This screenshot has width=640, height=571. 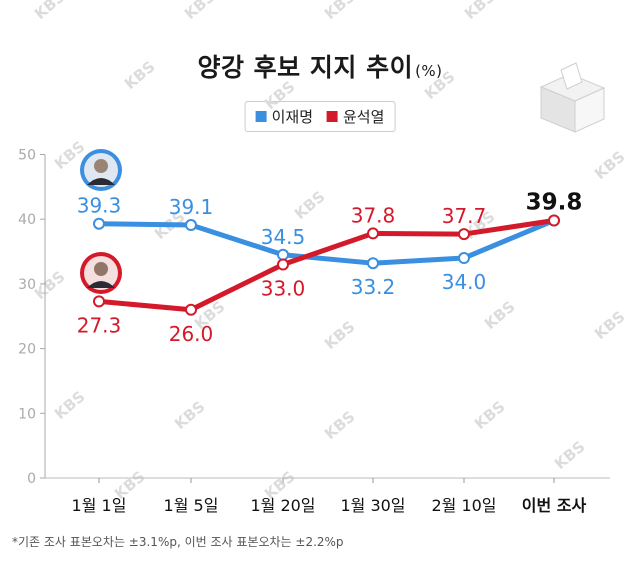 I want to click on x-tick-label: 이번 조사, so click(x=554, y=505).